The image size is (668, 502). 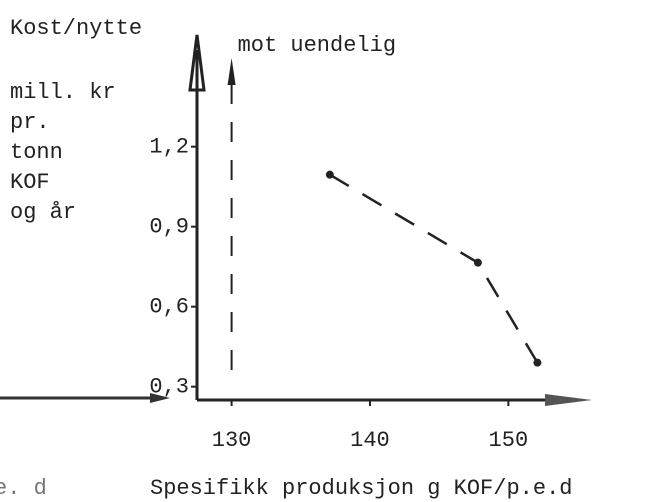 What do you see at coordinates (160, 398) in the screenshot?
I see `left-arrow-head` at bounding box center [160, 398].